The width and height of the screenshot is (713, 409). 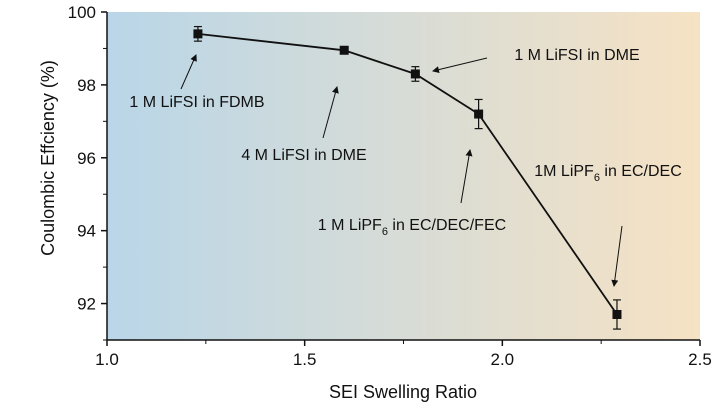 What do you see at coordinates (86, 304) in the screenshot?
I see `y-tick-label: 92` at bounding box center [86, 304].